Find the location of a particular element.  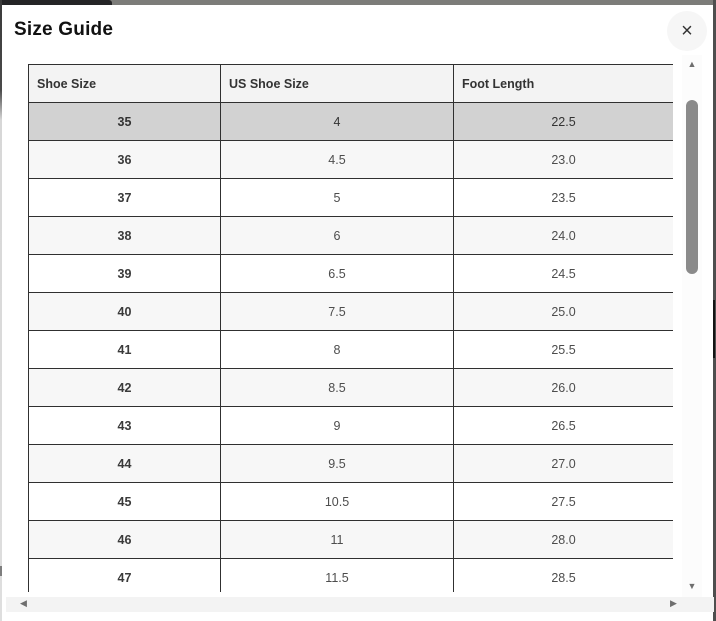

column-header-foot-length: Foot Length is located at coordinates (563, 83).